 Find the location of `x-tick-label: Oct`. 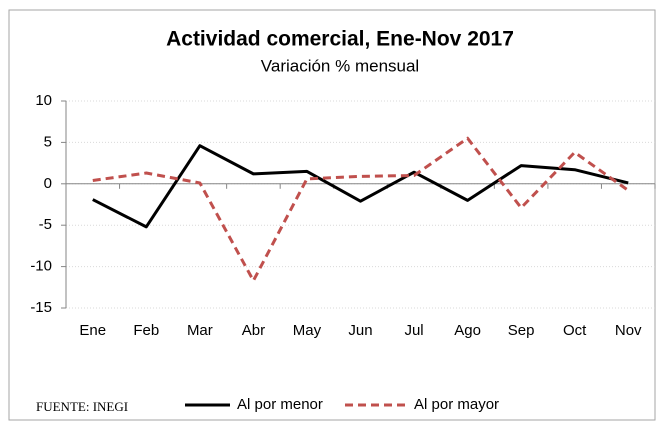

x-tick-label: Oct is located at coordinates (575, 330).